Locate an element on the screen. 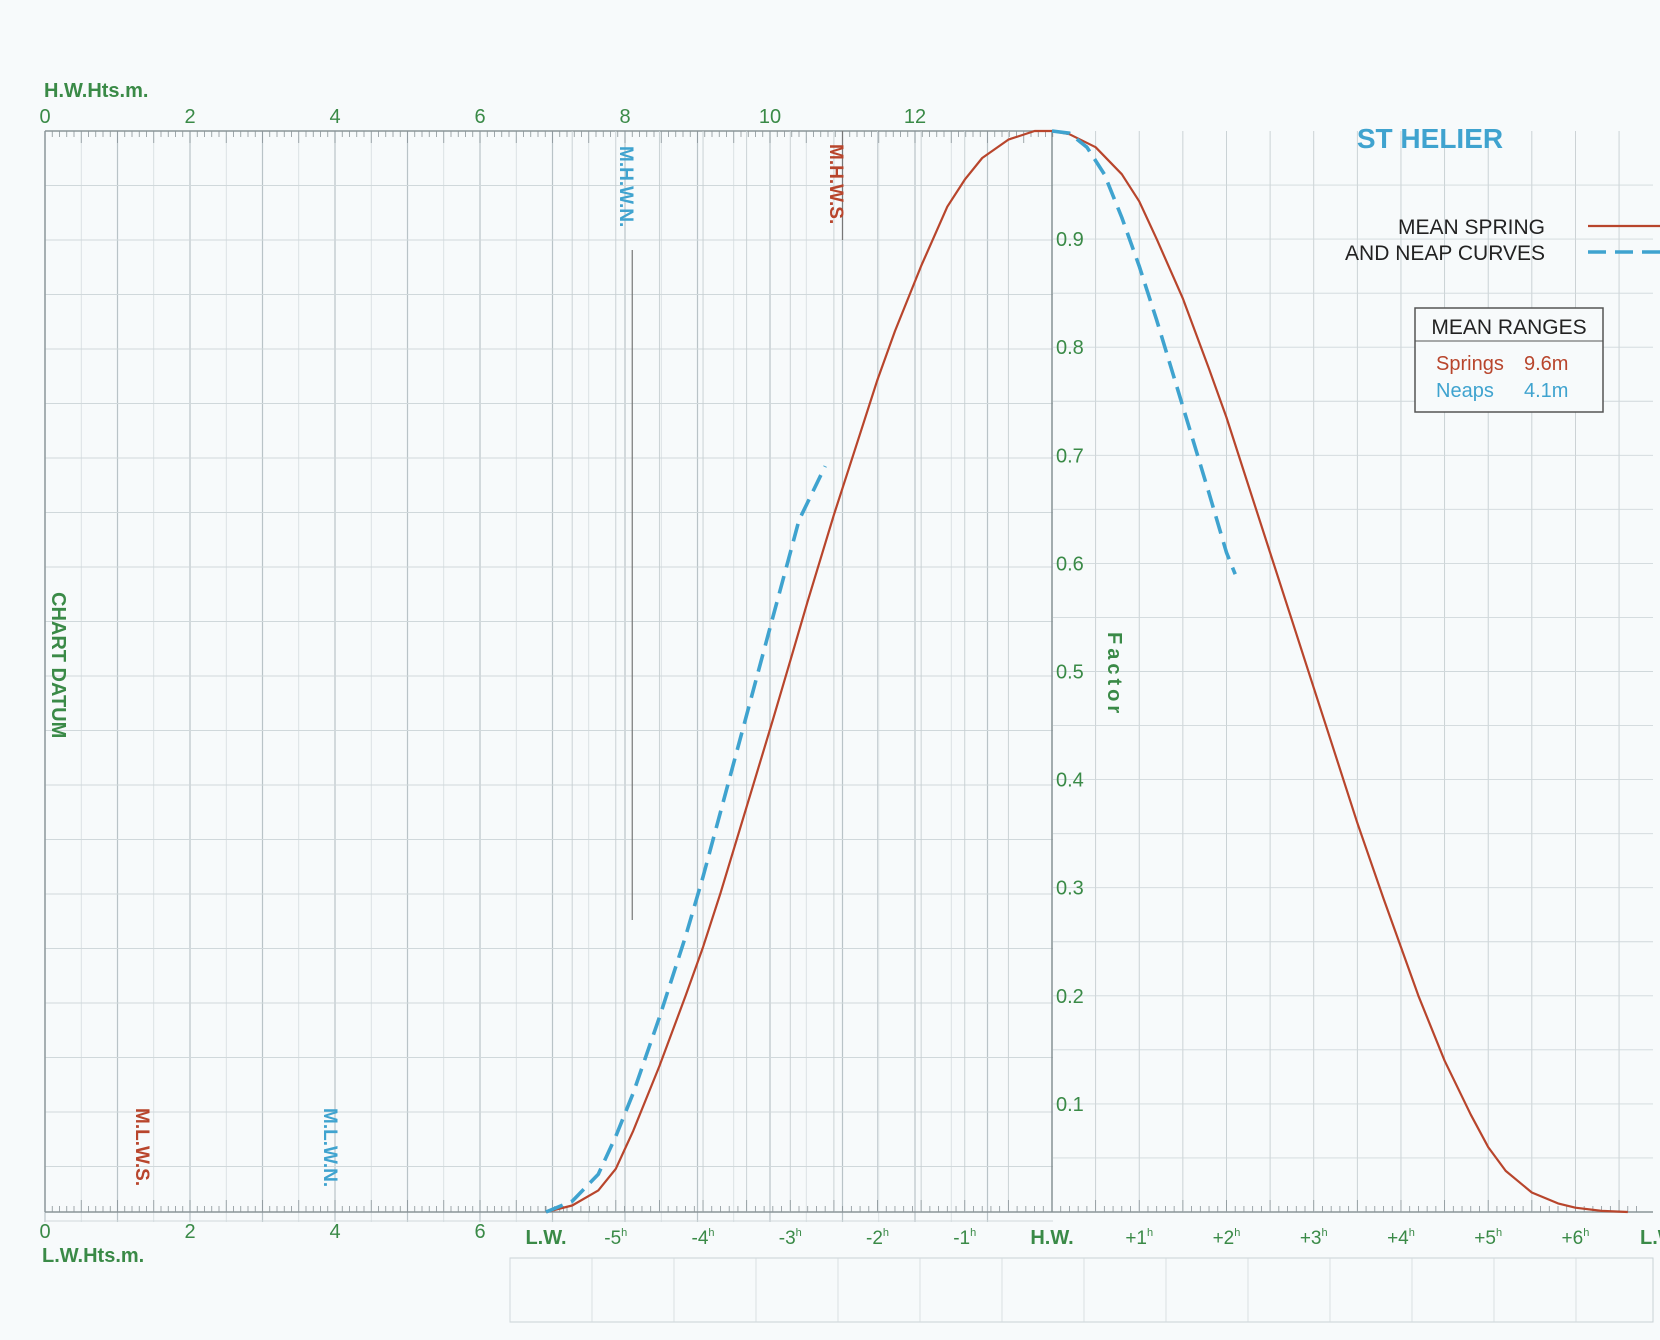  hour-tick-label: +1h is located at coordinates (1139, 1238).